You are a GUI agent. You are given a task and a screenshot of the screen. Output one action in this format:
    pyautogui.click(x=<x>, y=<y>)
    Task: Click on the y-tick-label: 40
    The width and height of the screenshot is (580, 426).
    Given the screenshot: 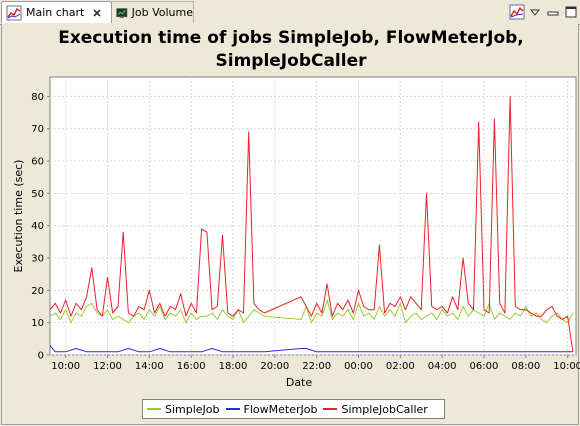 What is the action you would take?
    pyautogui.click(x=37, y=226)
    